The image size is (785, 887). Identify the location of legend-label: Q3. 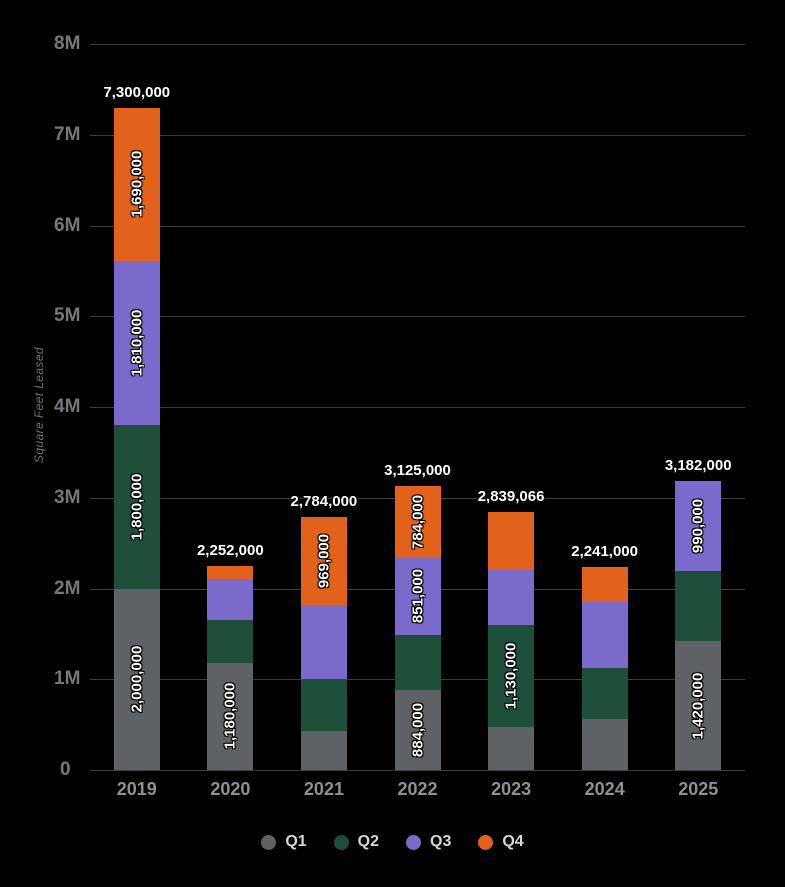
(441, 841).